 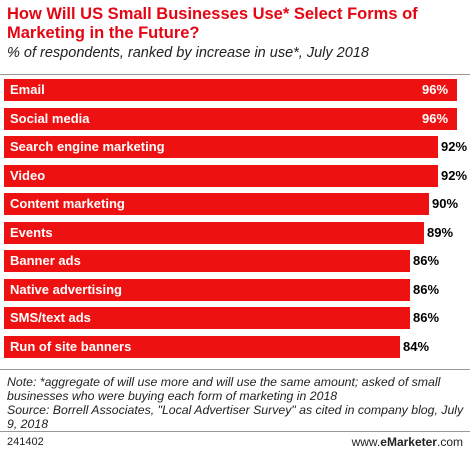 What do you see at coordinates (411, 442) in the screenshot?
I see `brand-name: Marketer` at bounding box center [411, 442].